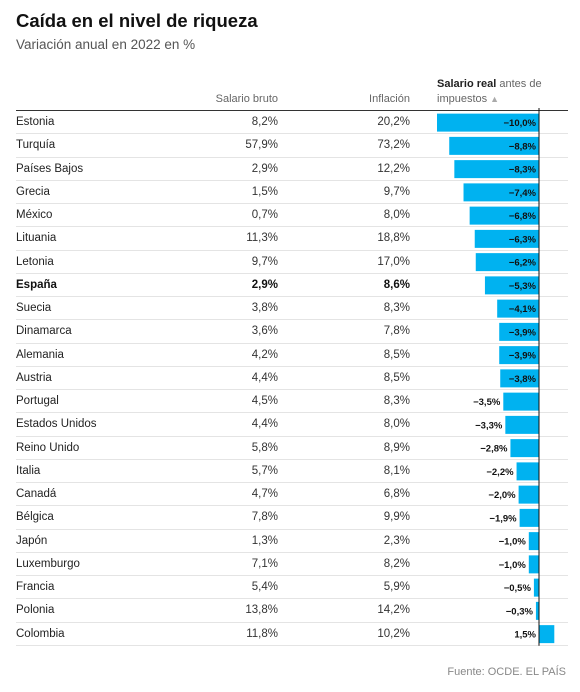 The width and height of the screenshot is (580, 692). Describe the element at coordinates (292, 123) in the screenshot. I see `table-row: Estonia 8,2% 20,2%` at that location.